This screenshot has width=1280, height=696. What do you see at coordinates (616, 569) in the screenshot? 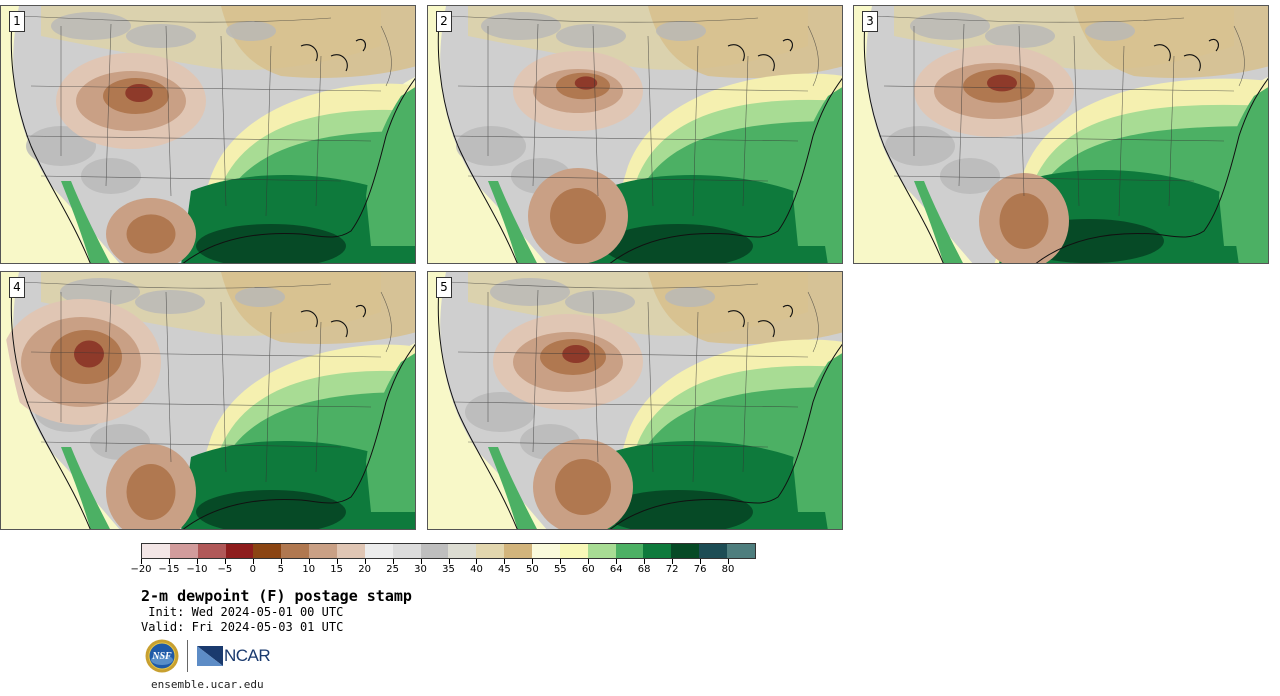
I see `colorbar-tick-label: 64` at bounding box center [616, 569].